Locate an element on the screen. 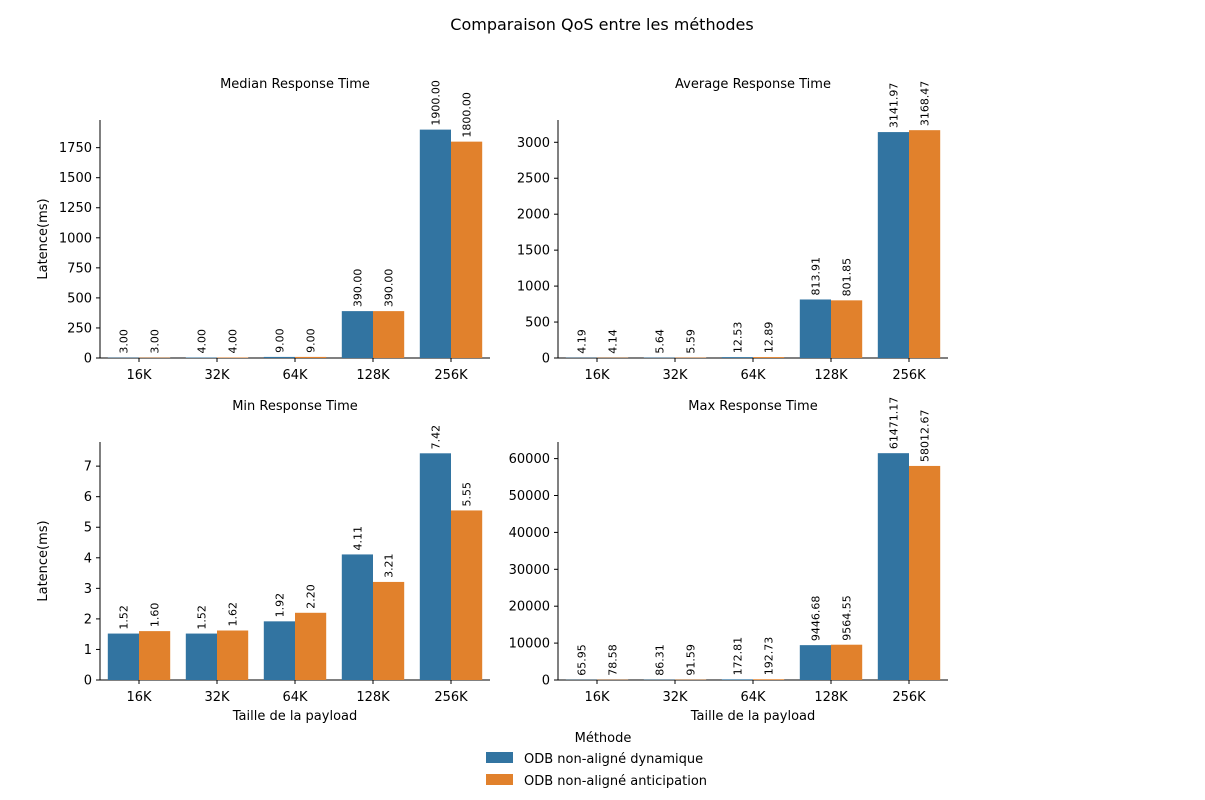 This screenshot has height=800, width=1205. data-label: 9446.68 is located at coordinates (815, 619).